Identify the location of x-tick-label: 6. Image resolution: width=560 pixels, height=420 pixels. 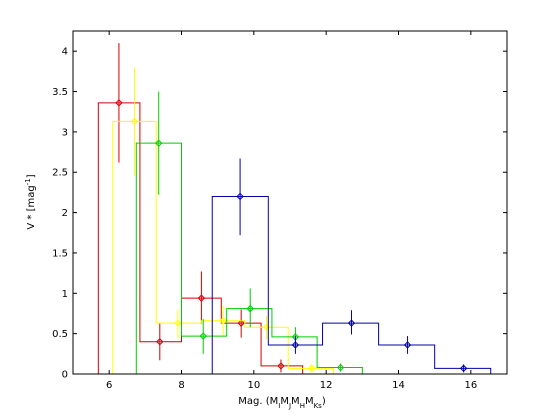
(109, 385).